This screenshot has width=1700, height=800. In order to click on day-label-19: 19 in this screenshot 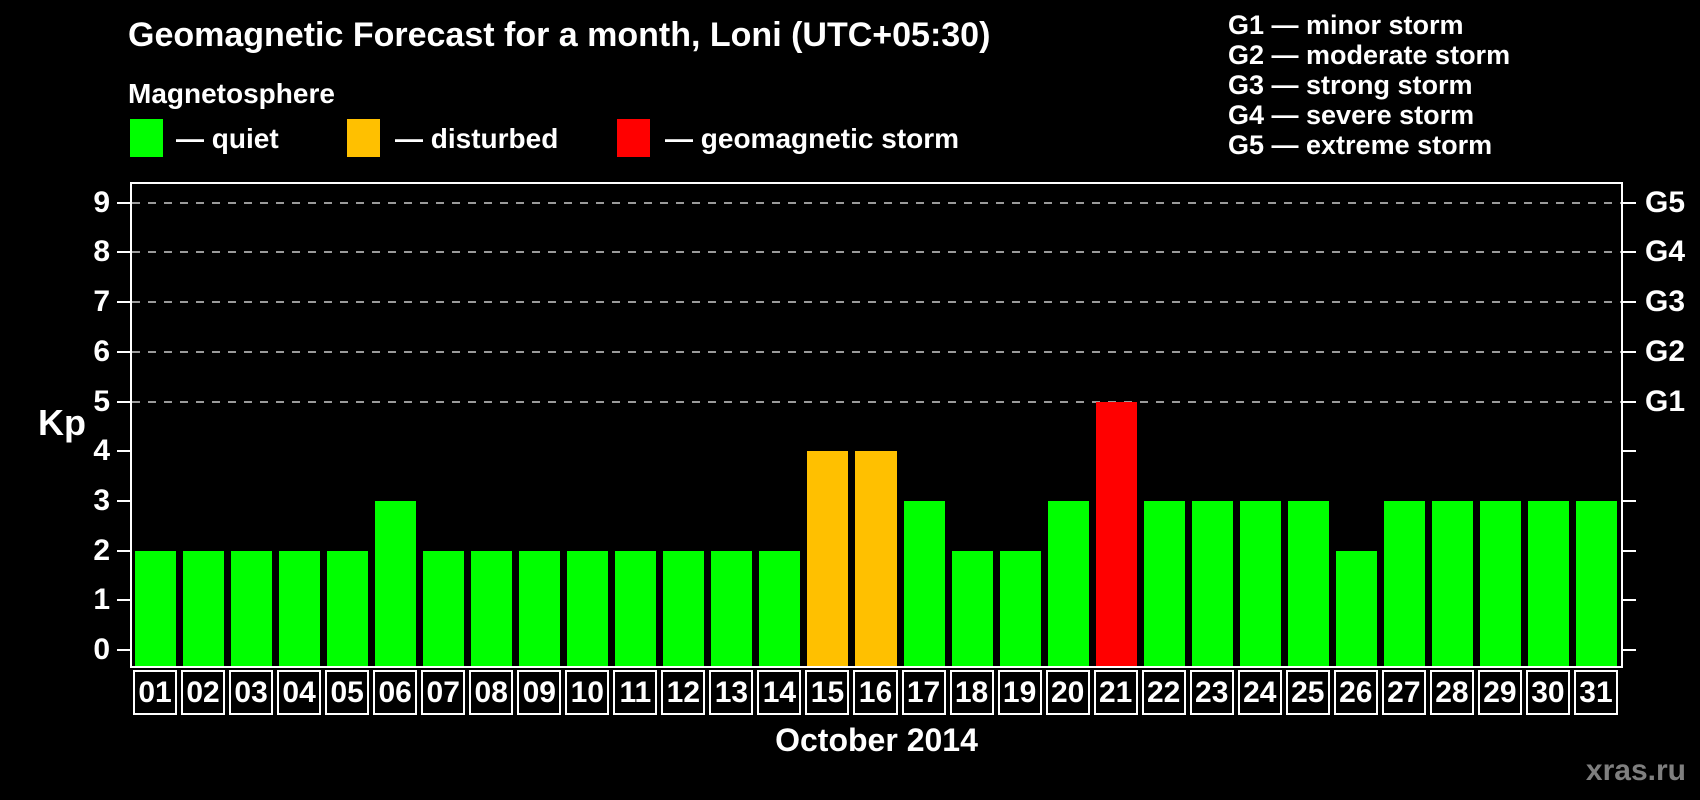, I will do `click(1019, 692)`.